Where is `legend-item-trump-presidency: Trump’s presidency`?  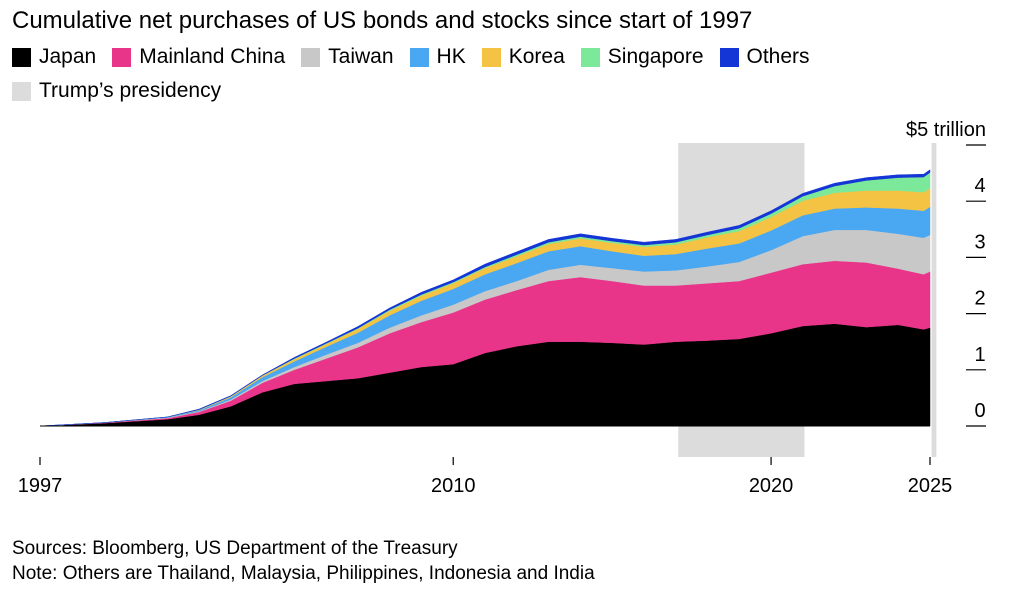 legend-item-trump-presidency: Trump’s presidency is located at coordinates (116, 91).